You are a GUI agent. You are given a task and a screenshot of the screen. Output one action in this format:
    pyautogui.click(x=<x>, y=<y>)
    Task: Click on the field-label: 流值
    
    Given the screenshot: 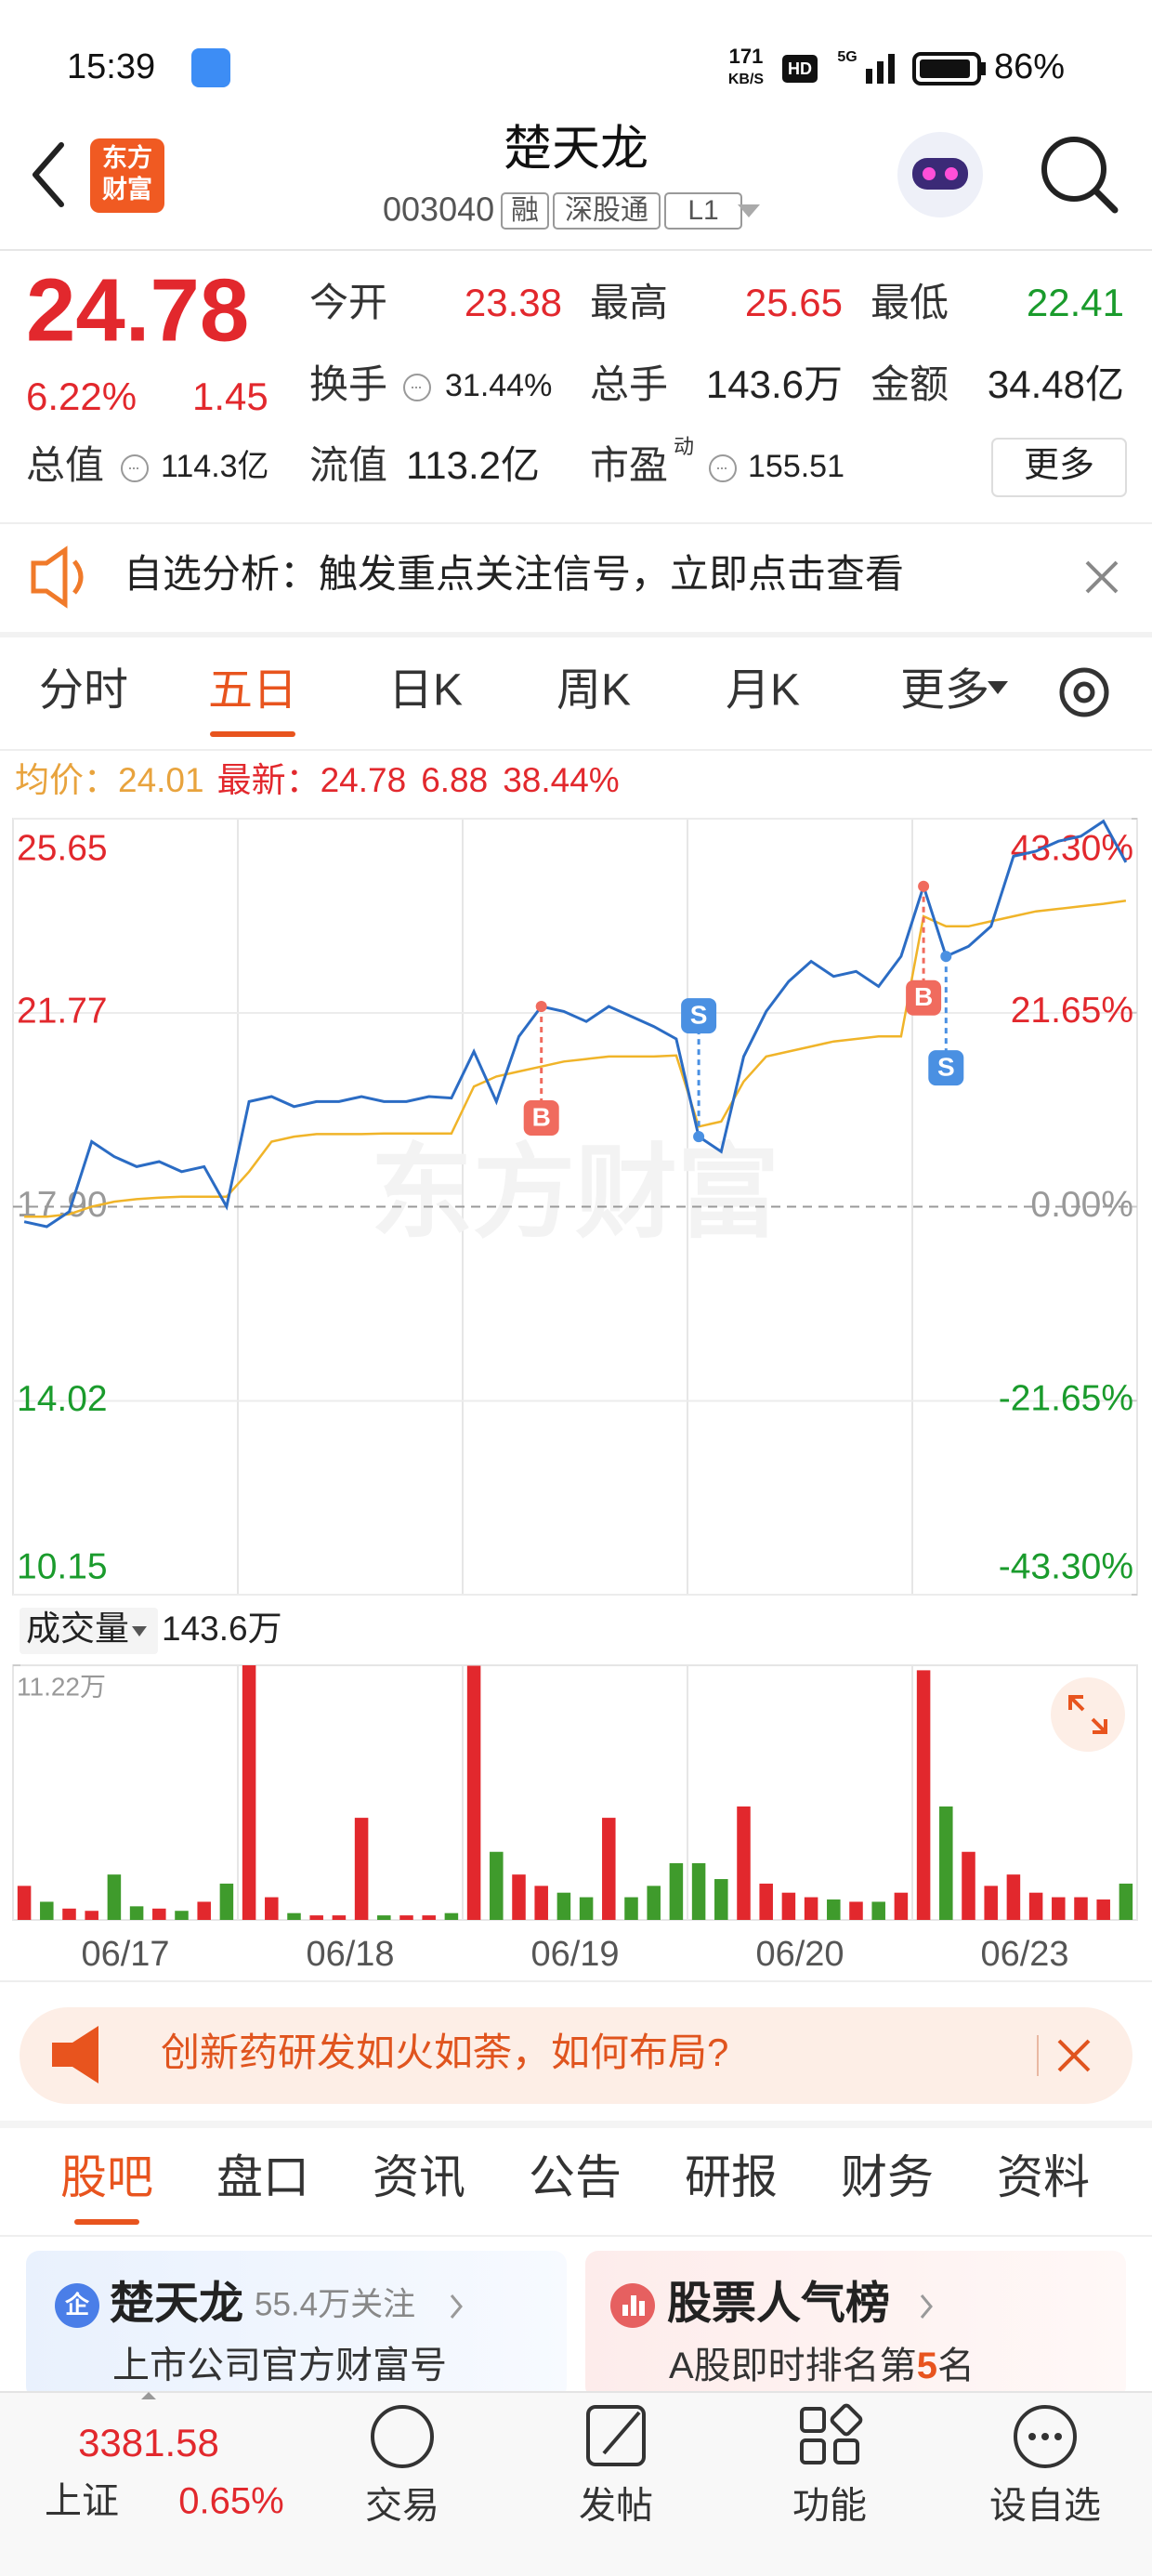 What is the action you would take?
    pyautogui.click(x=348, y=465)
    